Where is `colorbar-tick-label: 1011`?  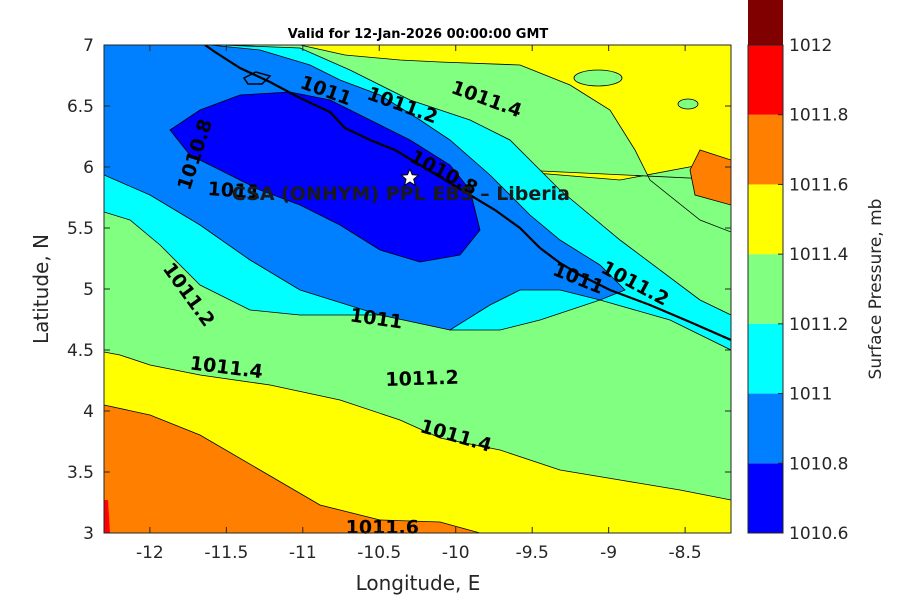
colorbar-tick-label: 1011 is located at coordinates (810, 395).